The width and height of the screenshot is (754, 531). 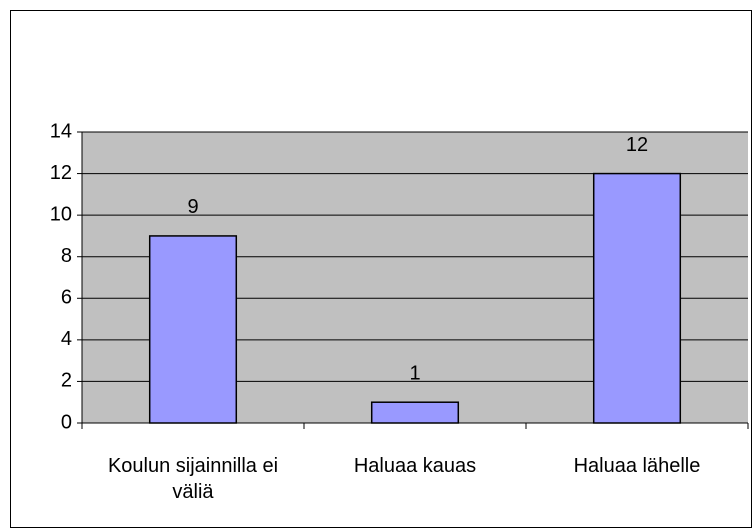 What do you see at coordinates (415, 466) in the screenshot?
I see `x-tick-label: Haluaa kauas` at bounding box center [415, 466].